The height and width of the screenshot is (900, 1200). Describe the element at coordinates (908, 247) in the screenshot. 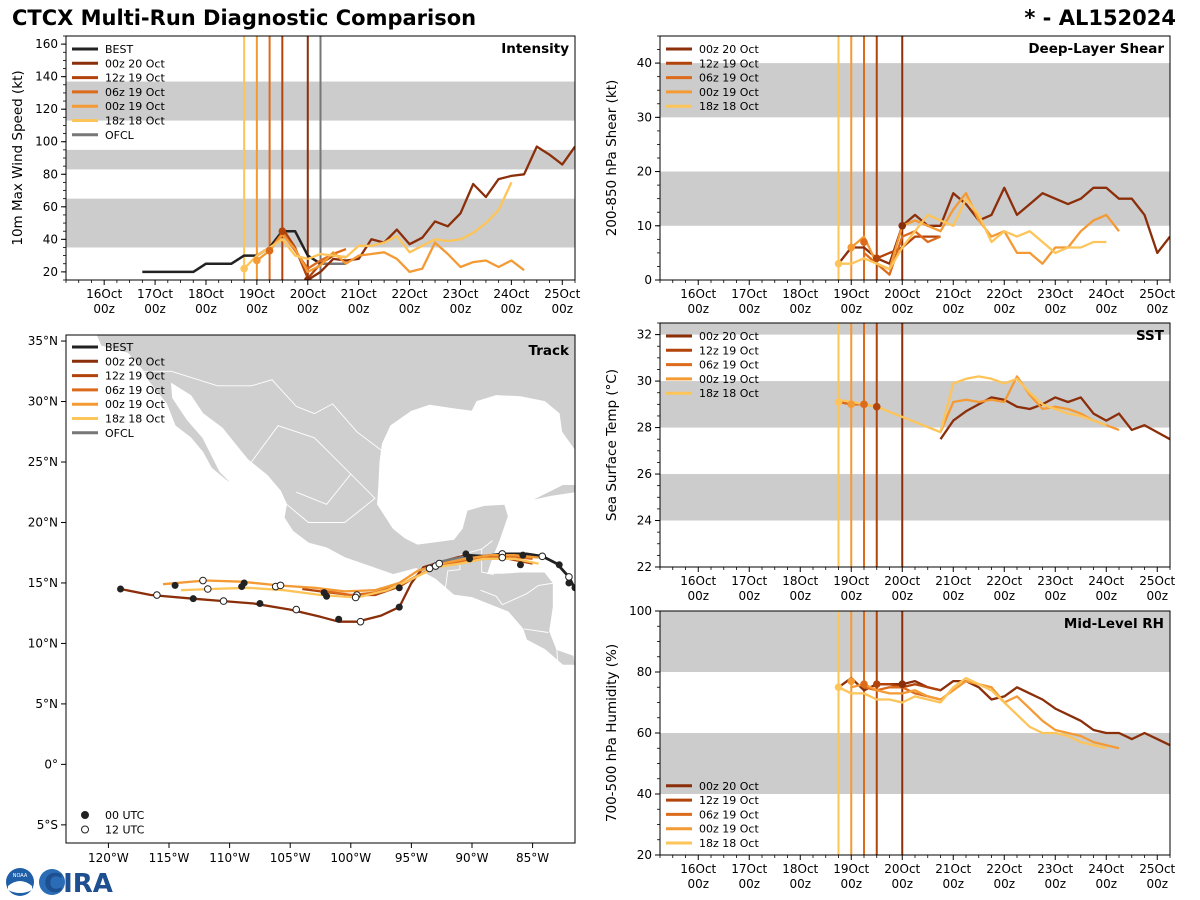

I see `shear-series-12z-19-oct` at that location.